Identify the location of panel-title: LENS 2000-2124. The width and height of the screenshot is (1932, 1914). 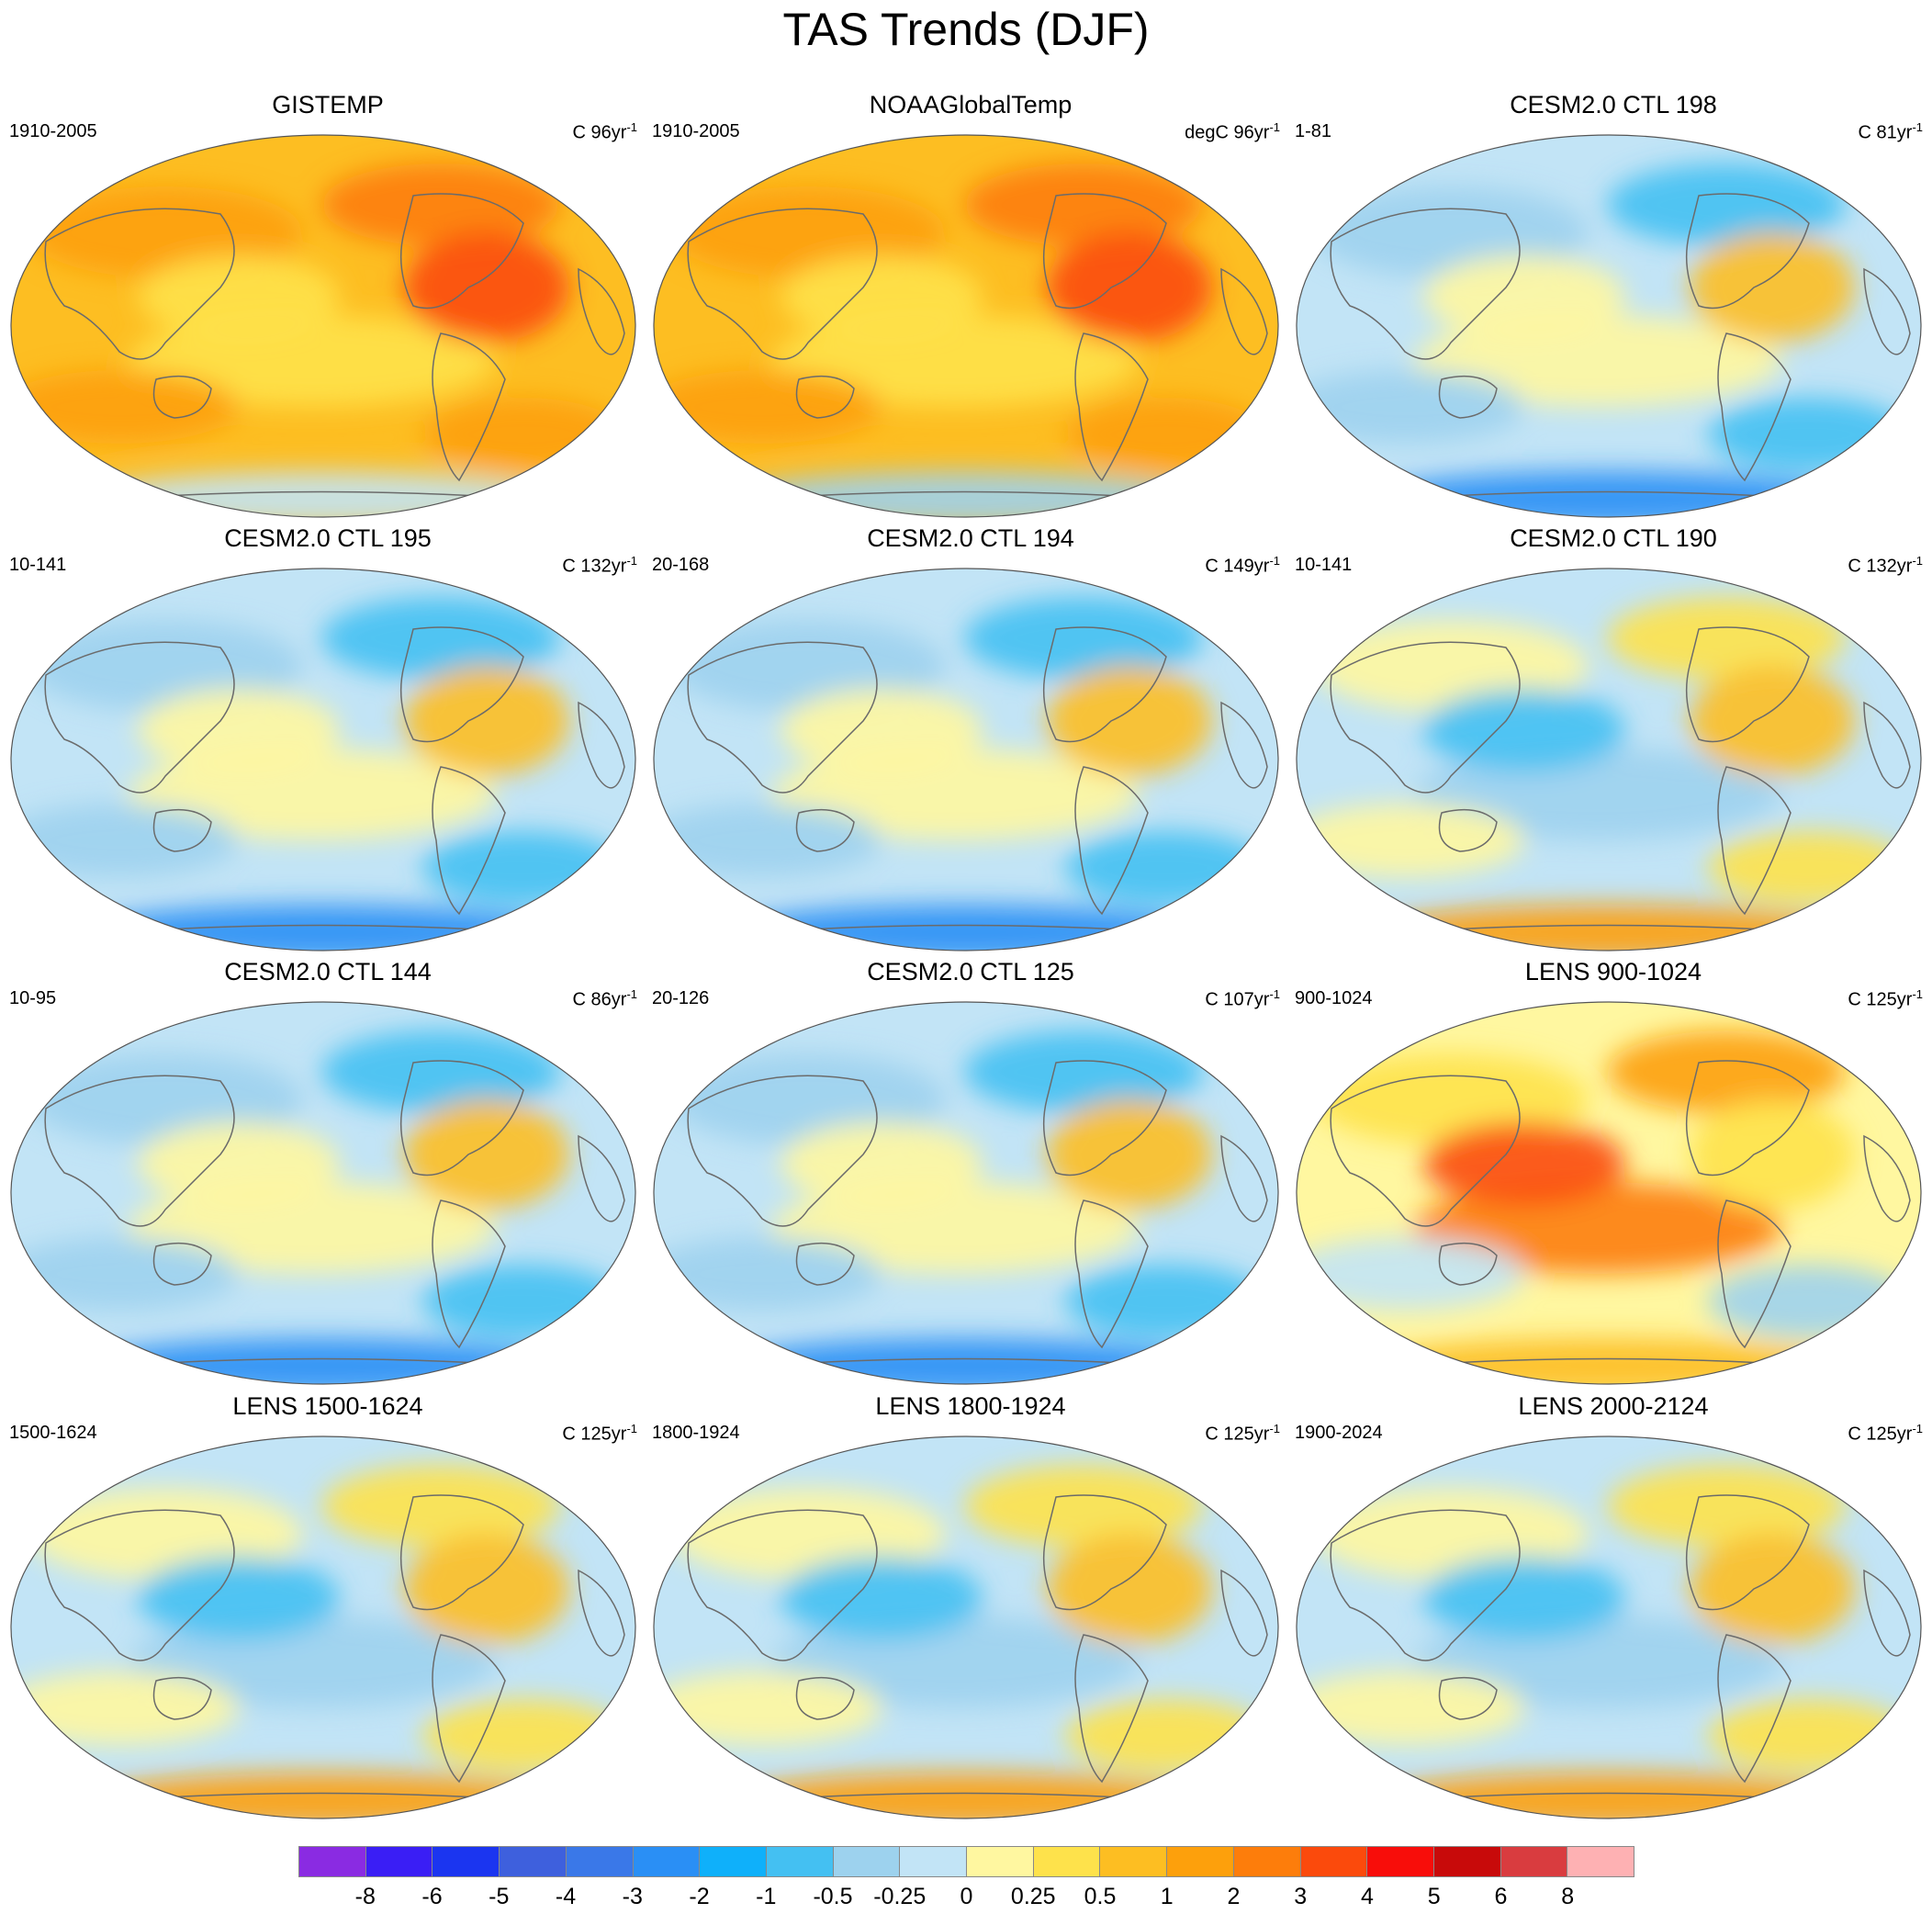
(1613, 1406).